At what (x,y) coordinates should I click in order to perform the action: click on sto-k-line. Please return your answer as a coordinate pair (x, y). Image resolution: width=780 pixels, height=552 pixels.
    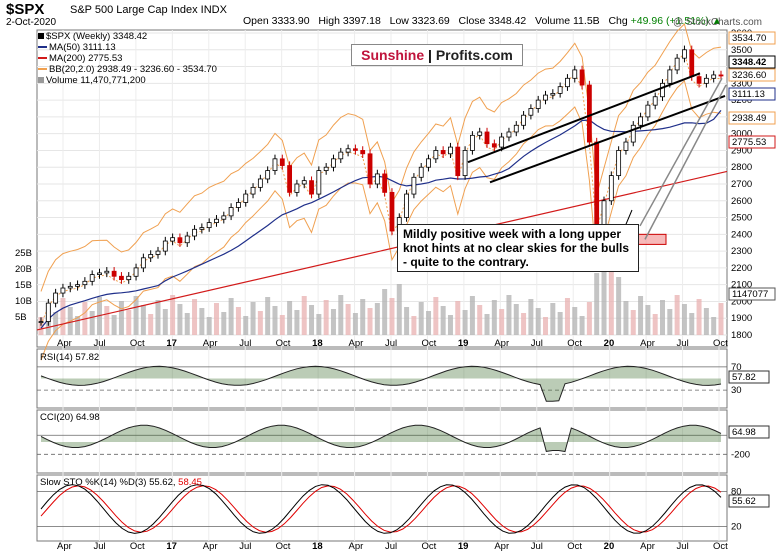
    Looking at the image, I should click on (381, 509).